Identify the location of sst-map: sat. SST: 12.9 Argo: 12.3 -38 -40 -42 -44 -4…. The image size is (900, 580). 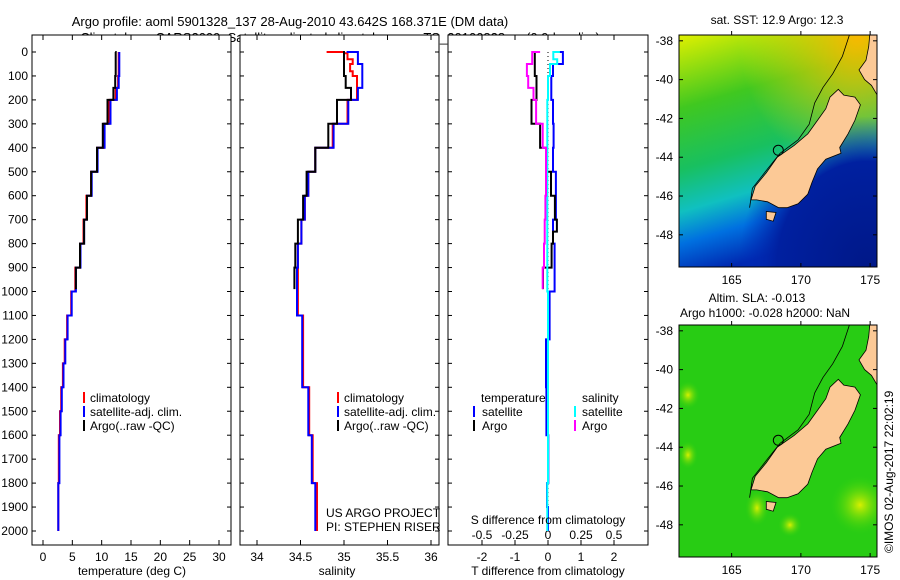
(768, 150).